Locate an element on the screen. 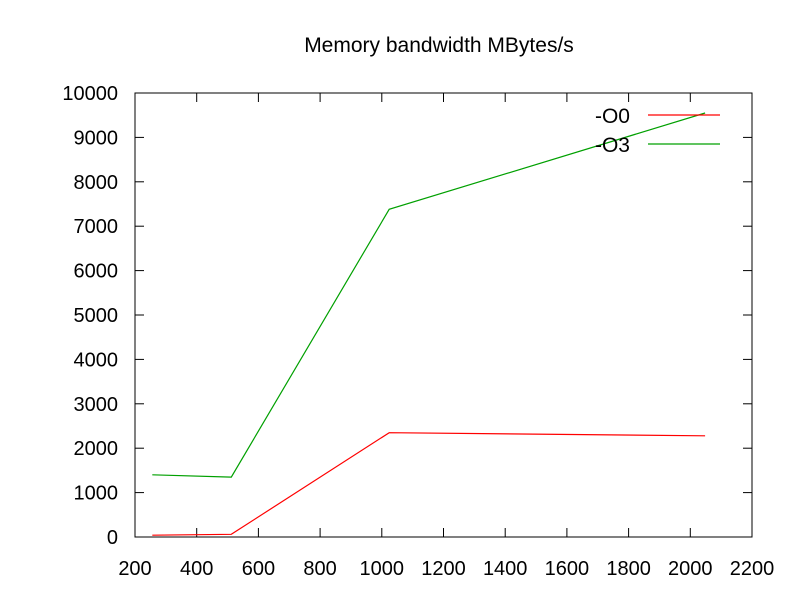 This screenshot has width=800, height=600. y-tick-label: 4000 is located at coordinates (96, 360).